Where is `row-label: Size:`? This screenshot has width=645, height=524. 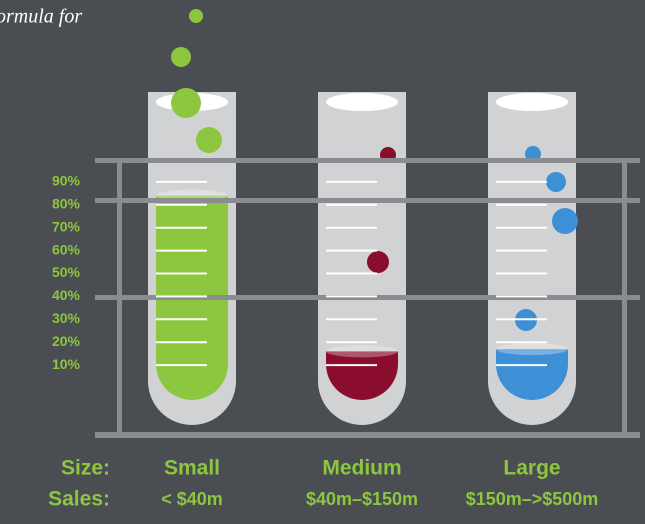 row-label: Size: is located at coordinates (85, 468).